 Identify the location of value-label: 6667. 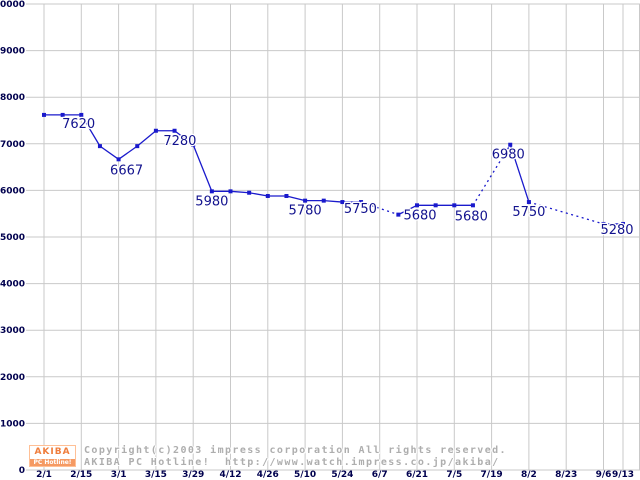
(126, 170).